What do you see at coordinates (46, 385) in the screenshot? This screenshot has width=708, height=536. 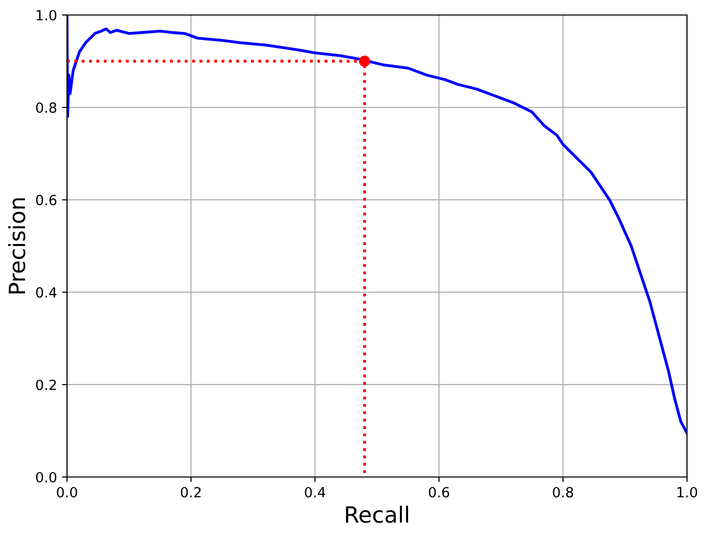 I see `y-tick-label: 0.2` at bounding box center [46, 385].